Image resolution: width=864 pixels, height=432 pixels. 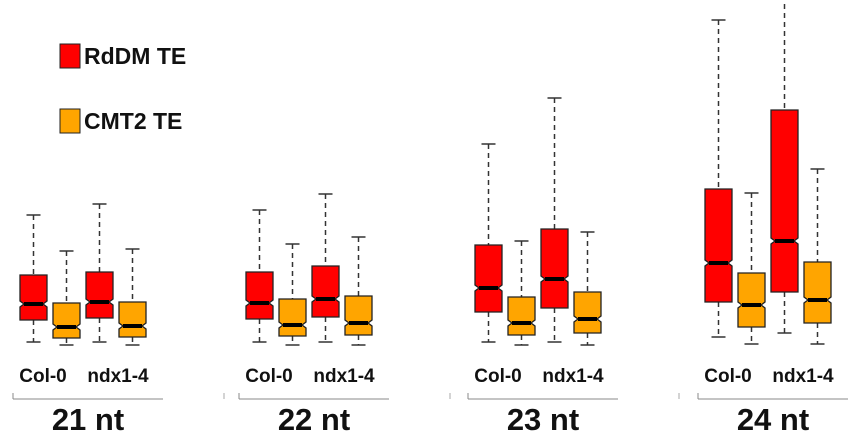 I want to click on box-group: Col-0 ndx1-4 22 nt, so click(x=344, y=312).